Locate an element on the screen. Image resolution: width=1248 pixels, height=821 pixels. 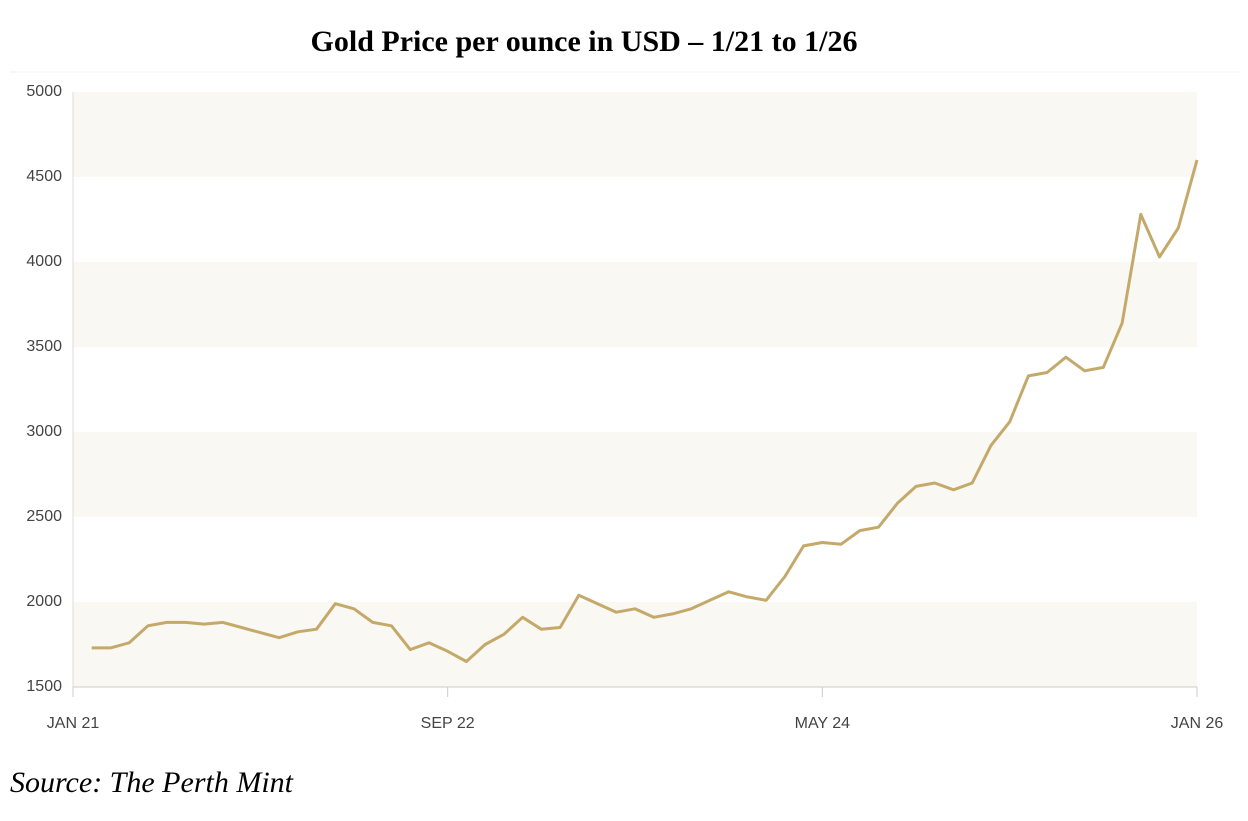
y-tick-label: 4500 is located at coordinates (44, 176).